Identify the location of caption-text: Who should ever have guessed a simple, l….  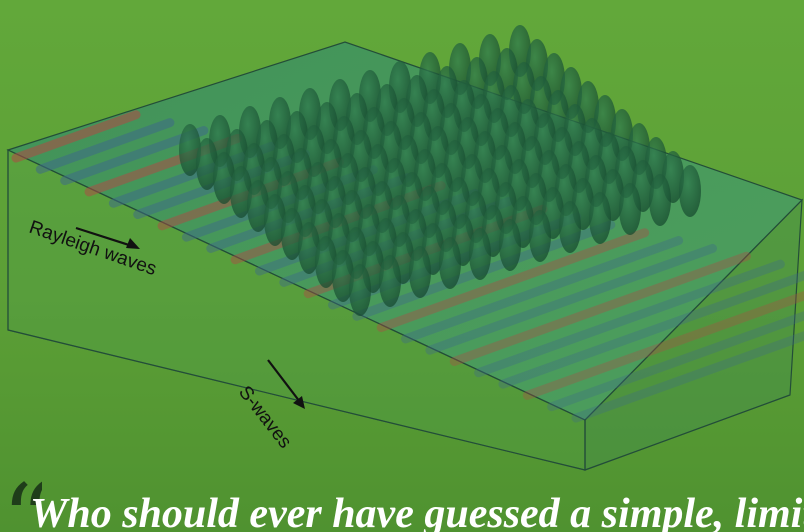
(417, 511).